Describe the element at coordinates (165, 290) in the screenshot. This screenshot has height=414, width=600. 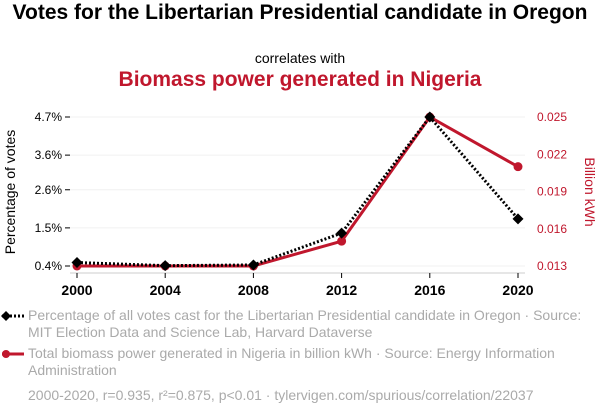
I see `x-tick-label: 2004` at that location.